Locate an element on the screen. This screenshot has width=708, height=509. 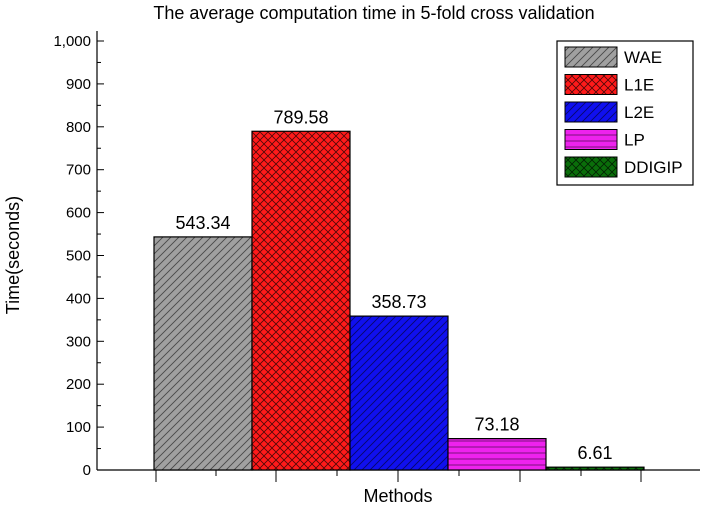
legend-swatch-lp is located at coordinates (591, 139).